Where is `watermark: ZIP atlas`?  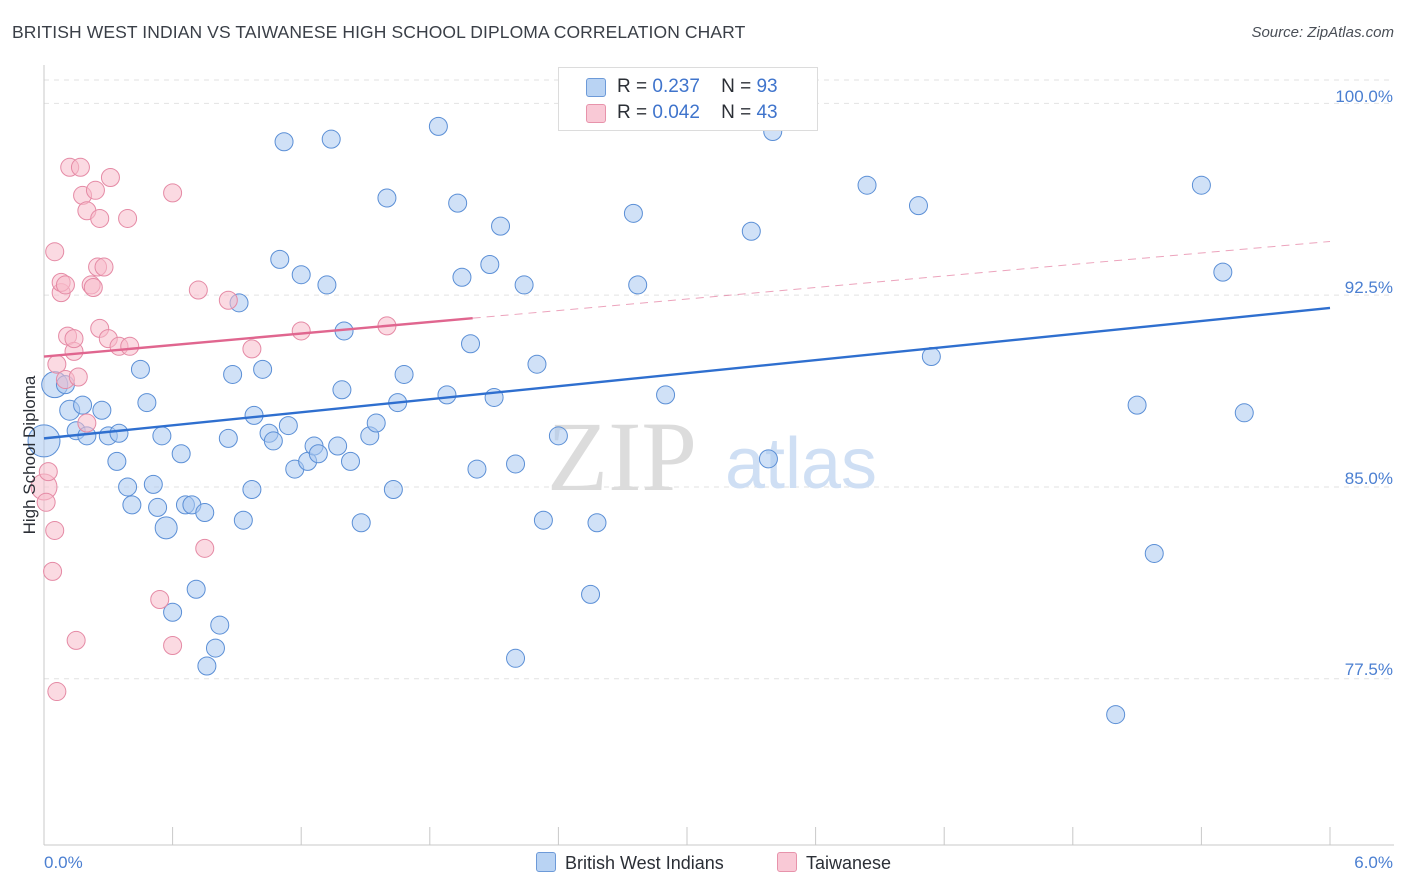
watermark: ZIP atlas is located at coordinates (712, 456).